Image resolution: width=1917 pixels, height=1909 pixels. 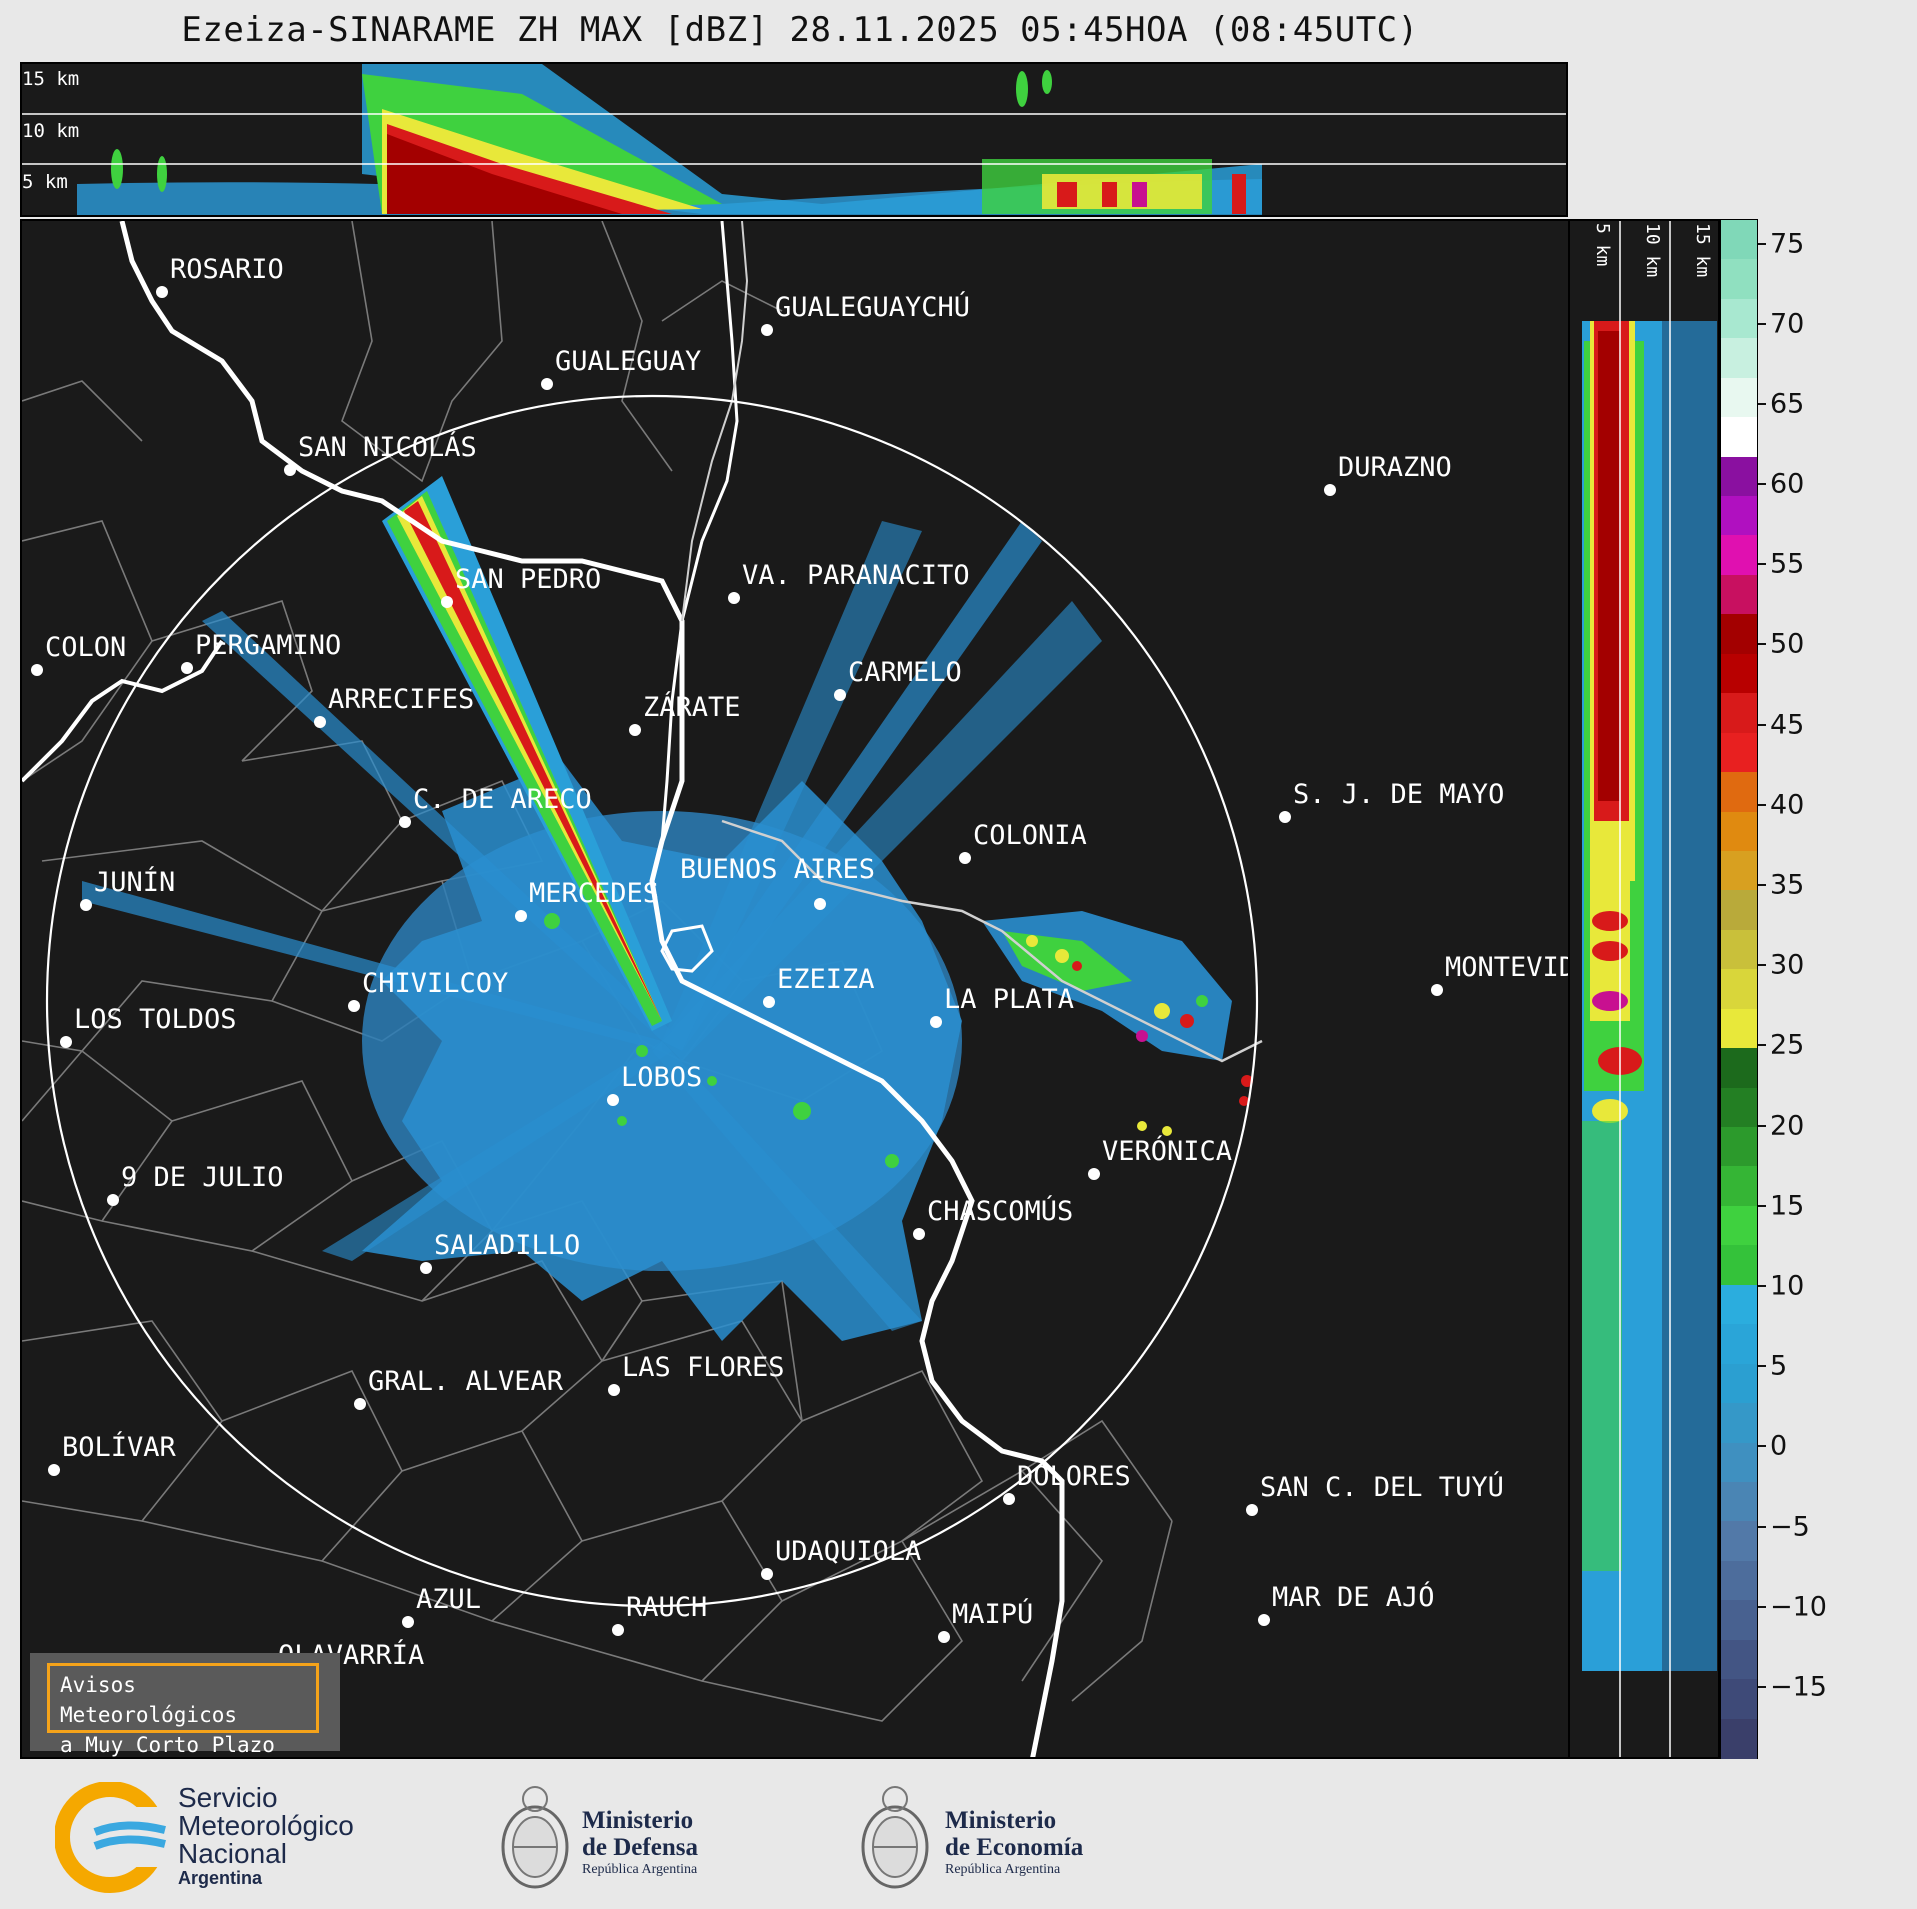 I want to click on top-cross-section: 15 km 10 km 5 km, so click(x=794, y=139).